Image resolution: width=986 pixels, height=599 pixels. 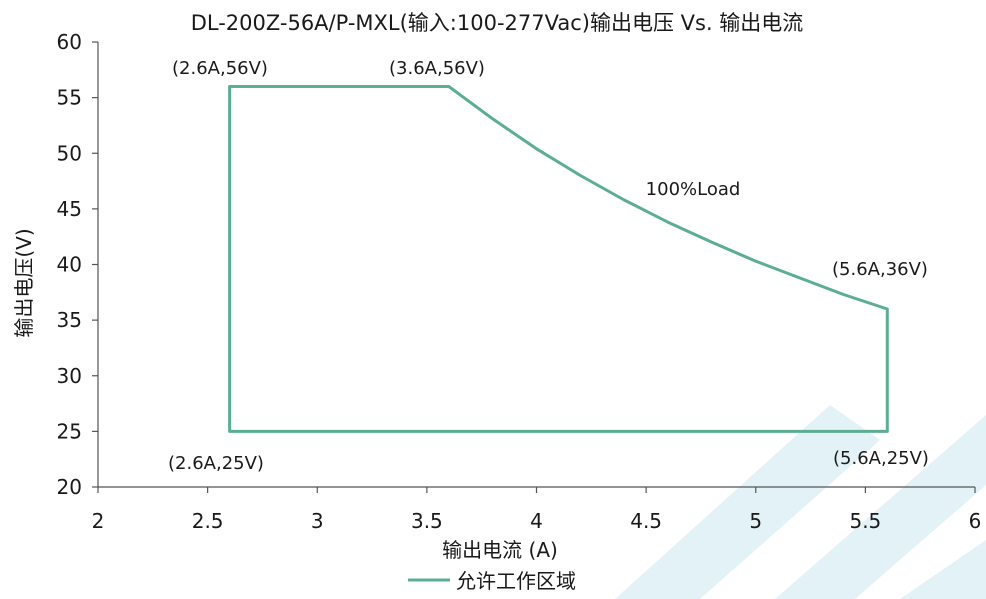 I want to click on y-tick-label: 45, so click(x=69, y=209).